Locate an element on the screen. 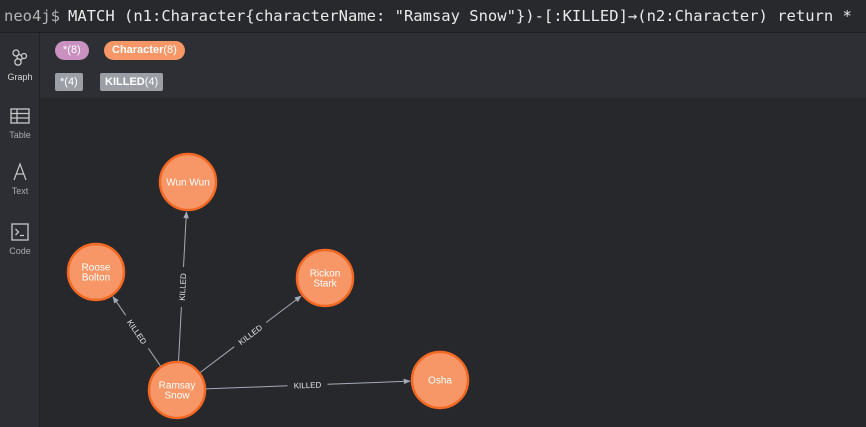  legend-node-all-count: (8) is located at coordinates (74, 50).